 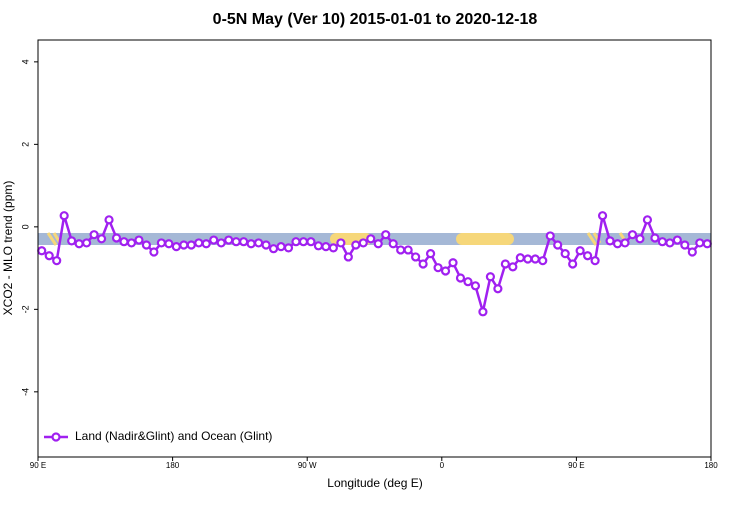 What do you see at coordinates (56, 437) in the screenshot?
I see `legend-marker` at bounding box center [56, 437].